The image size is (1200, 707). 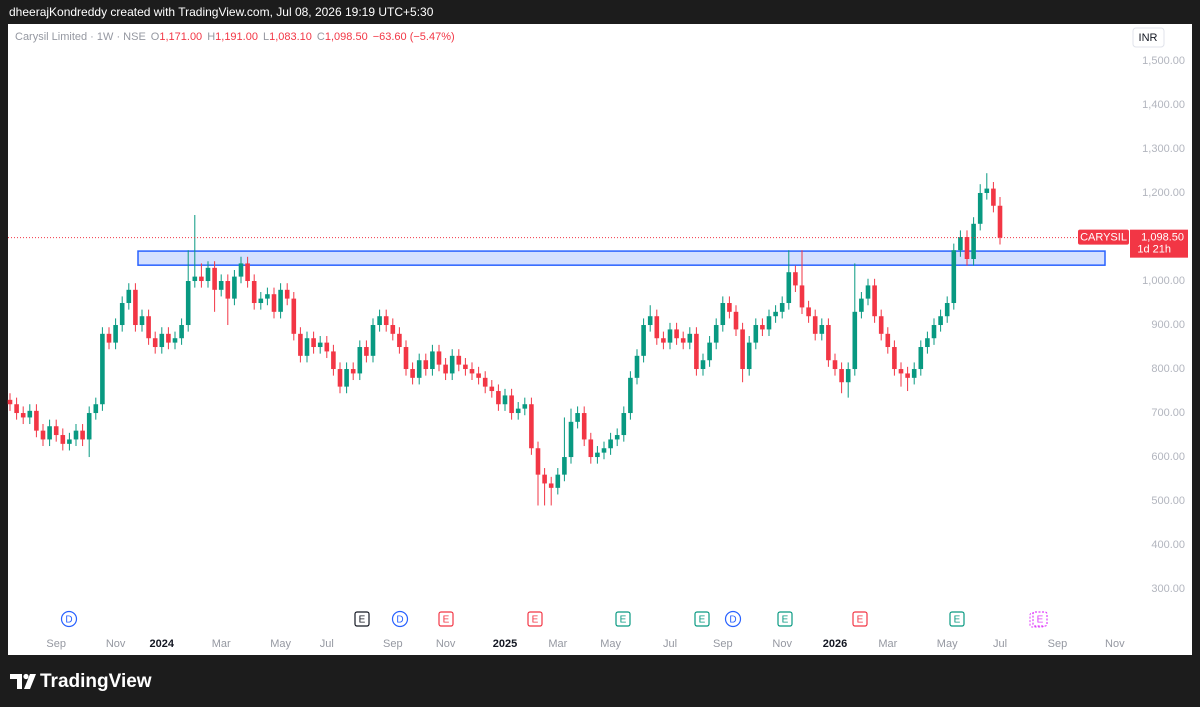 What do you see at coordinates (321, 37) in the screenshot?
I see `ohlc-key: C` at bounding box center [321, 37].